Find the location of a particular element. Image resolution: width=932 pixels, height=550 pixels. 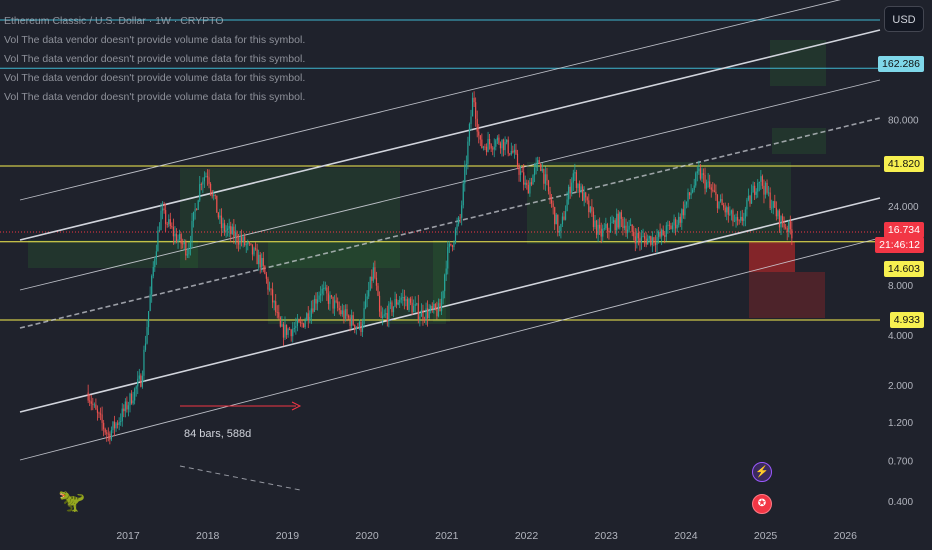

y-tick-label: 0.400 is located at coordinates (900, 502).